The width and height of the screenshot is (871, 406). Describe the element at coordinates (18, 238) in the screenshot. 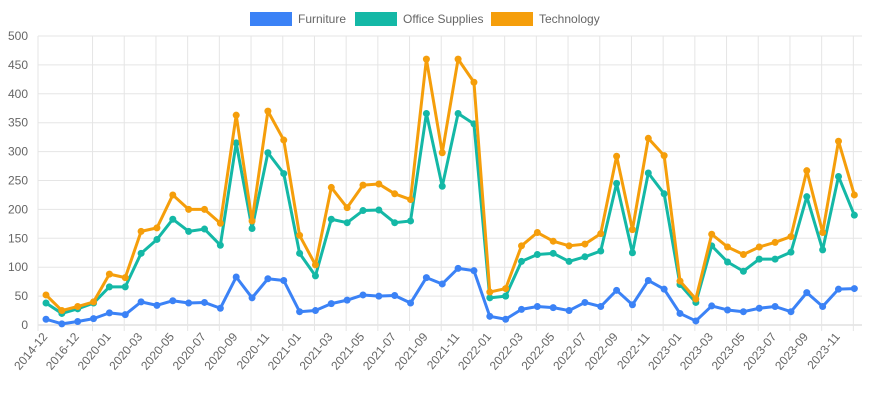

I see `y-tick-label: 150` at that location.